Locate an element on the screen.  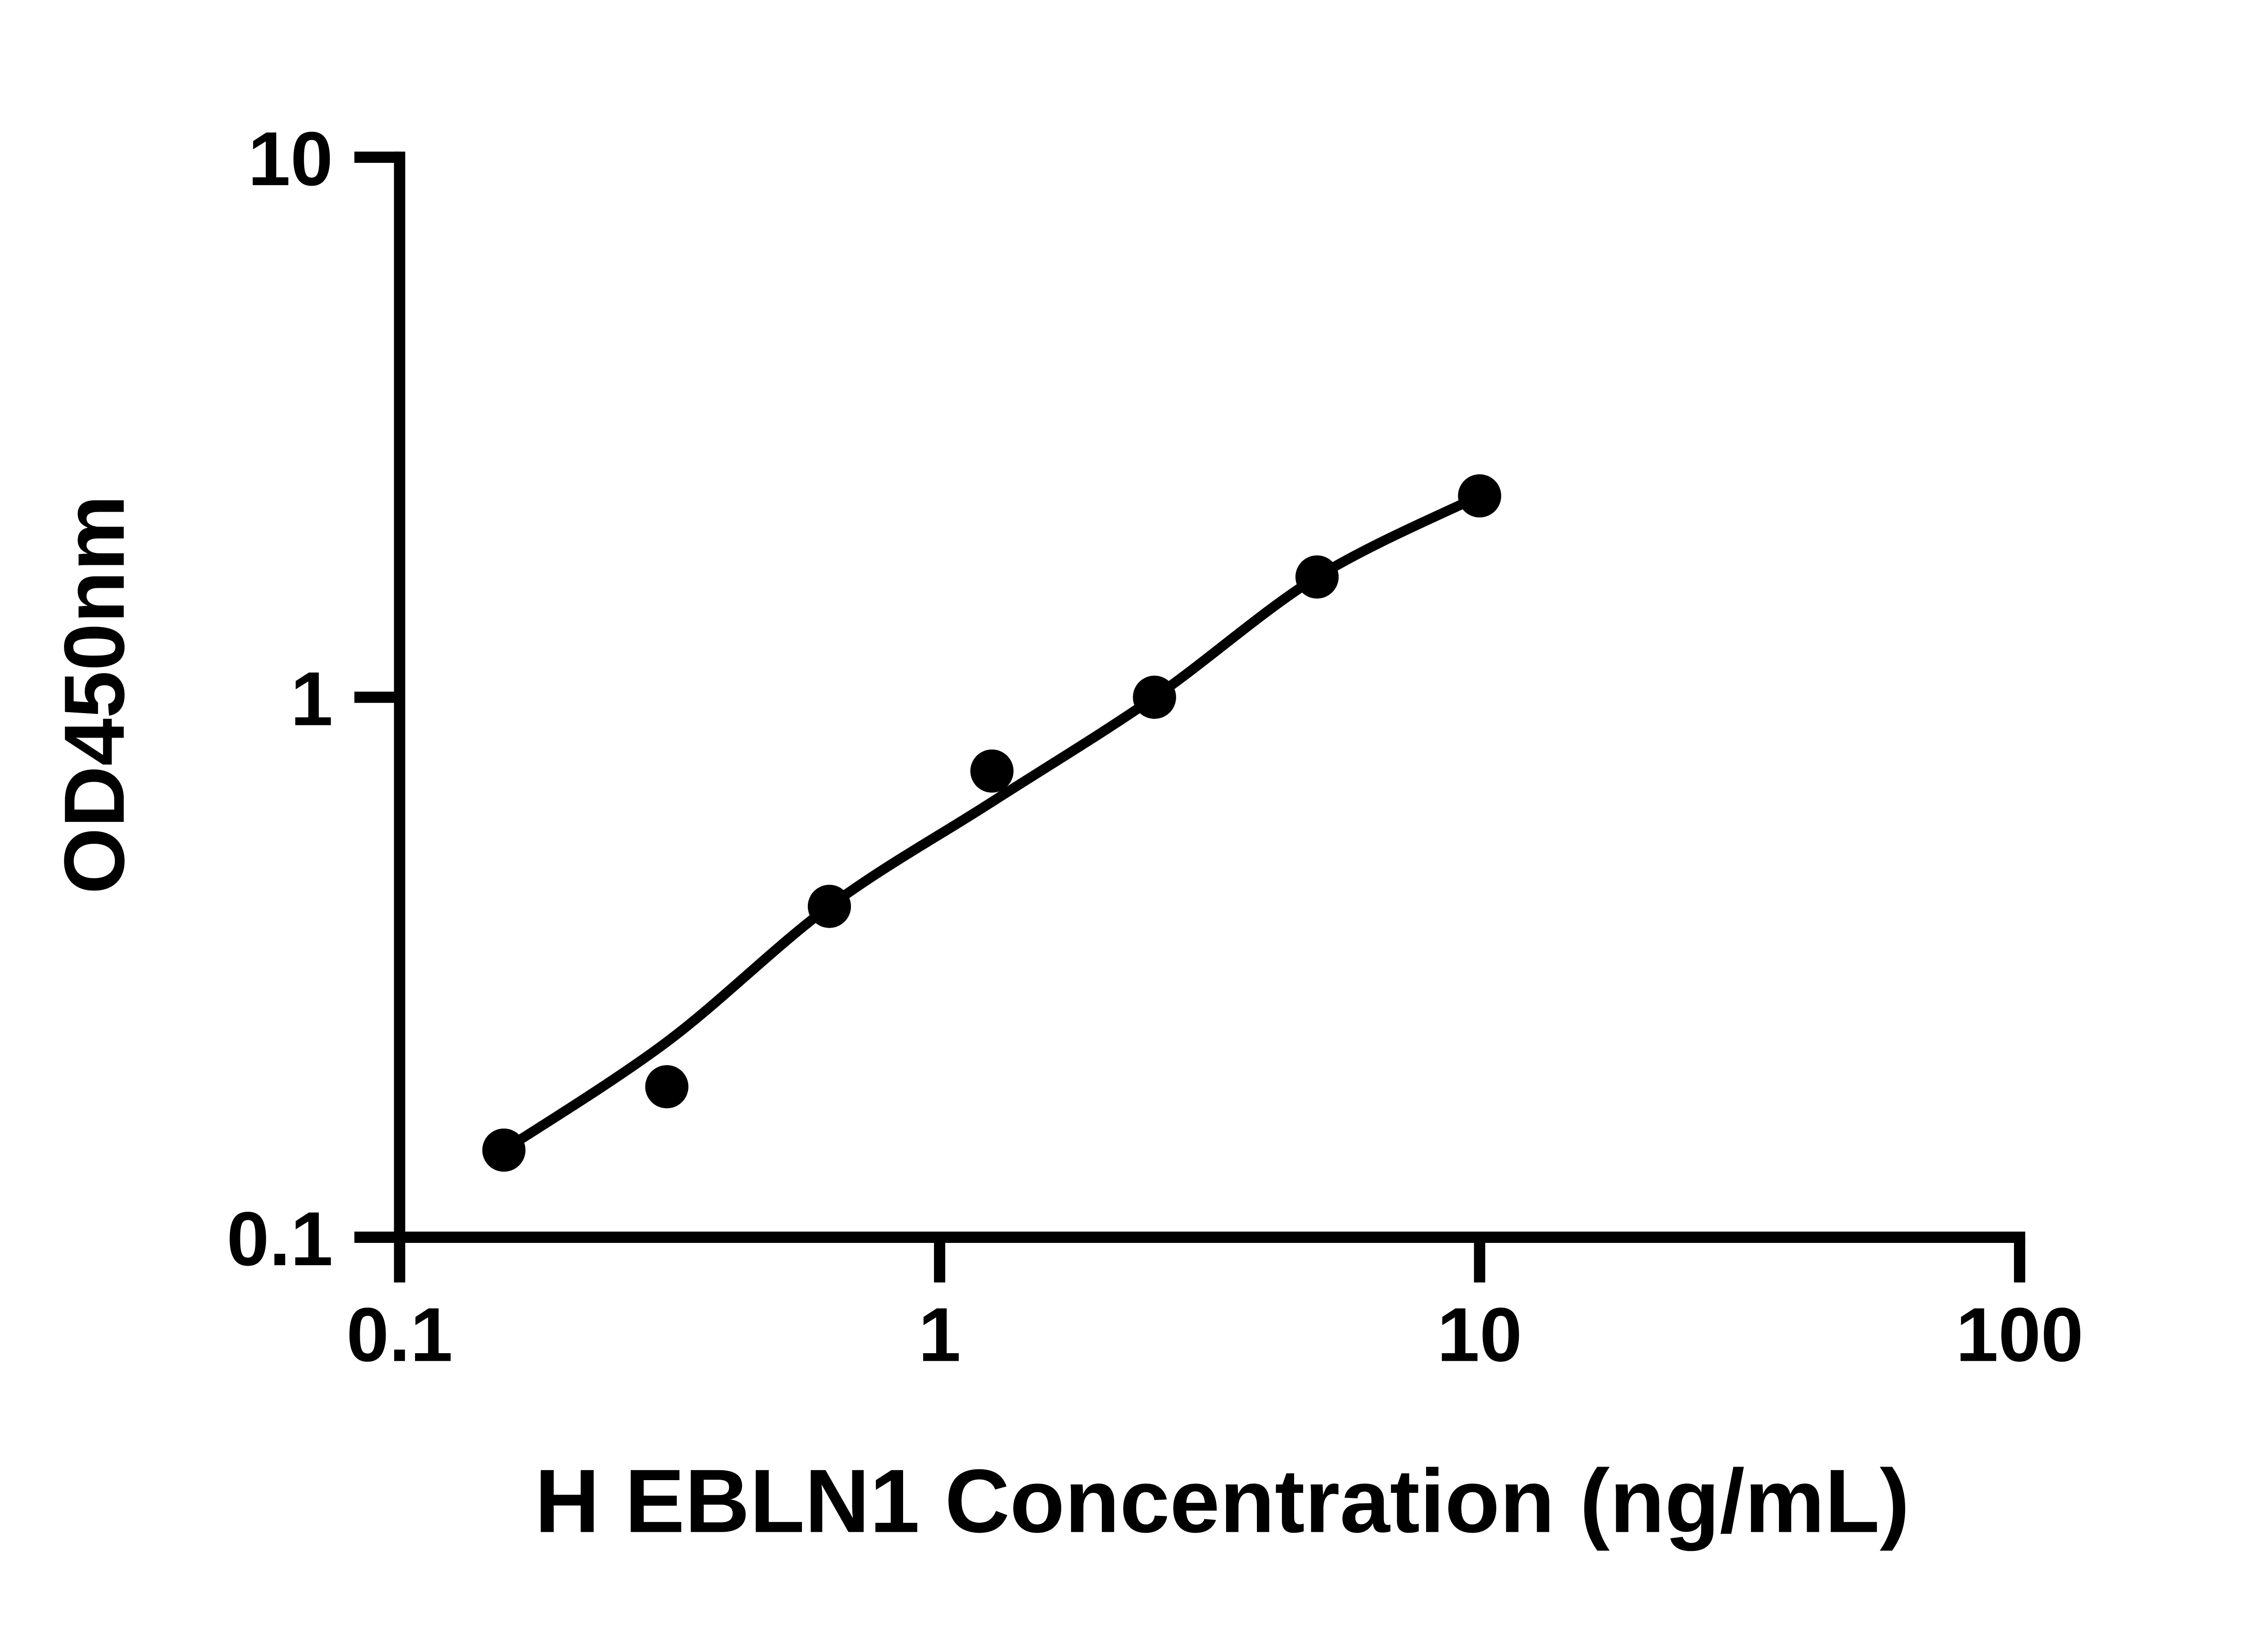
y-tick-label: 0.1 is located at coordinates (280, 1238).